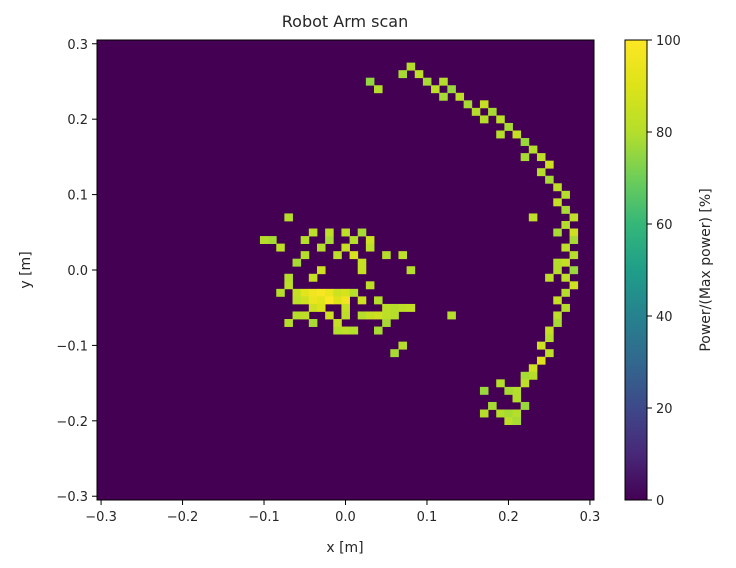 The image size is (736, 568). What do you see at coordinates (664, 409) in the screenshot?
I see `colorbar-tick-label: 20` at bounding box center [664, 409].